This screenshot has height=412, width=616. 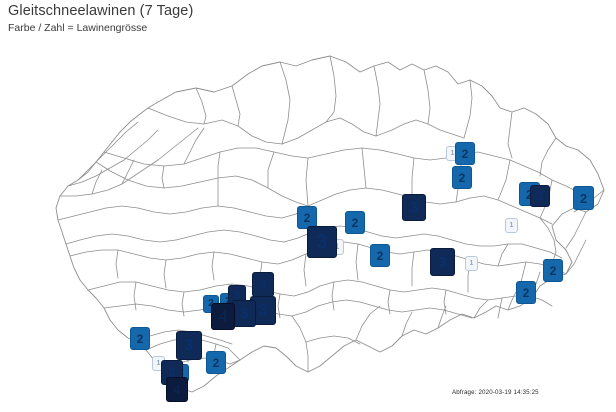 I want to click on page-title: Gleitschneelawinen (7 Tage), so click(x=101, y=11).